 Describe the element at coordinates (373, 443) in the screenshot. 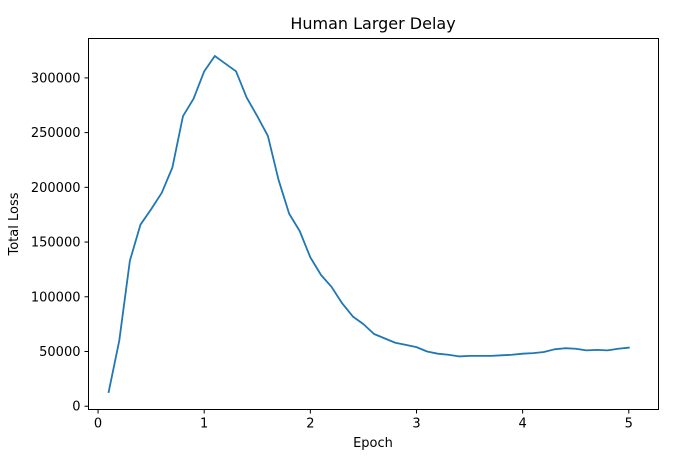

I see `x-axis-label: Epoch` at that location.